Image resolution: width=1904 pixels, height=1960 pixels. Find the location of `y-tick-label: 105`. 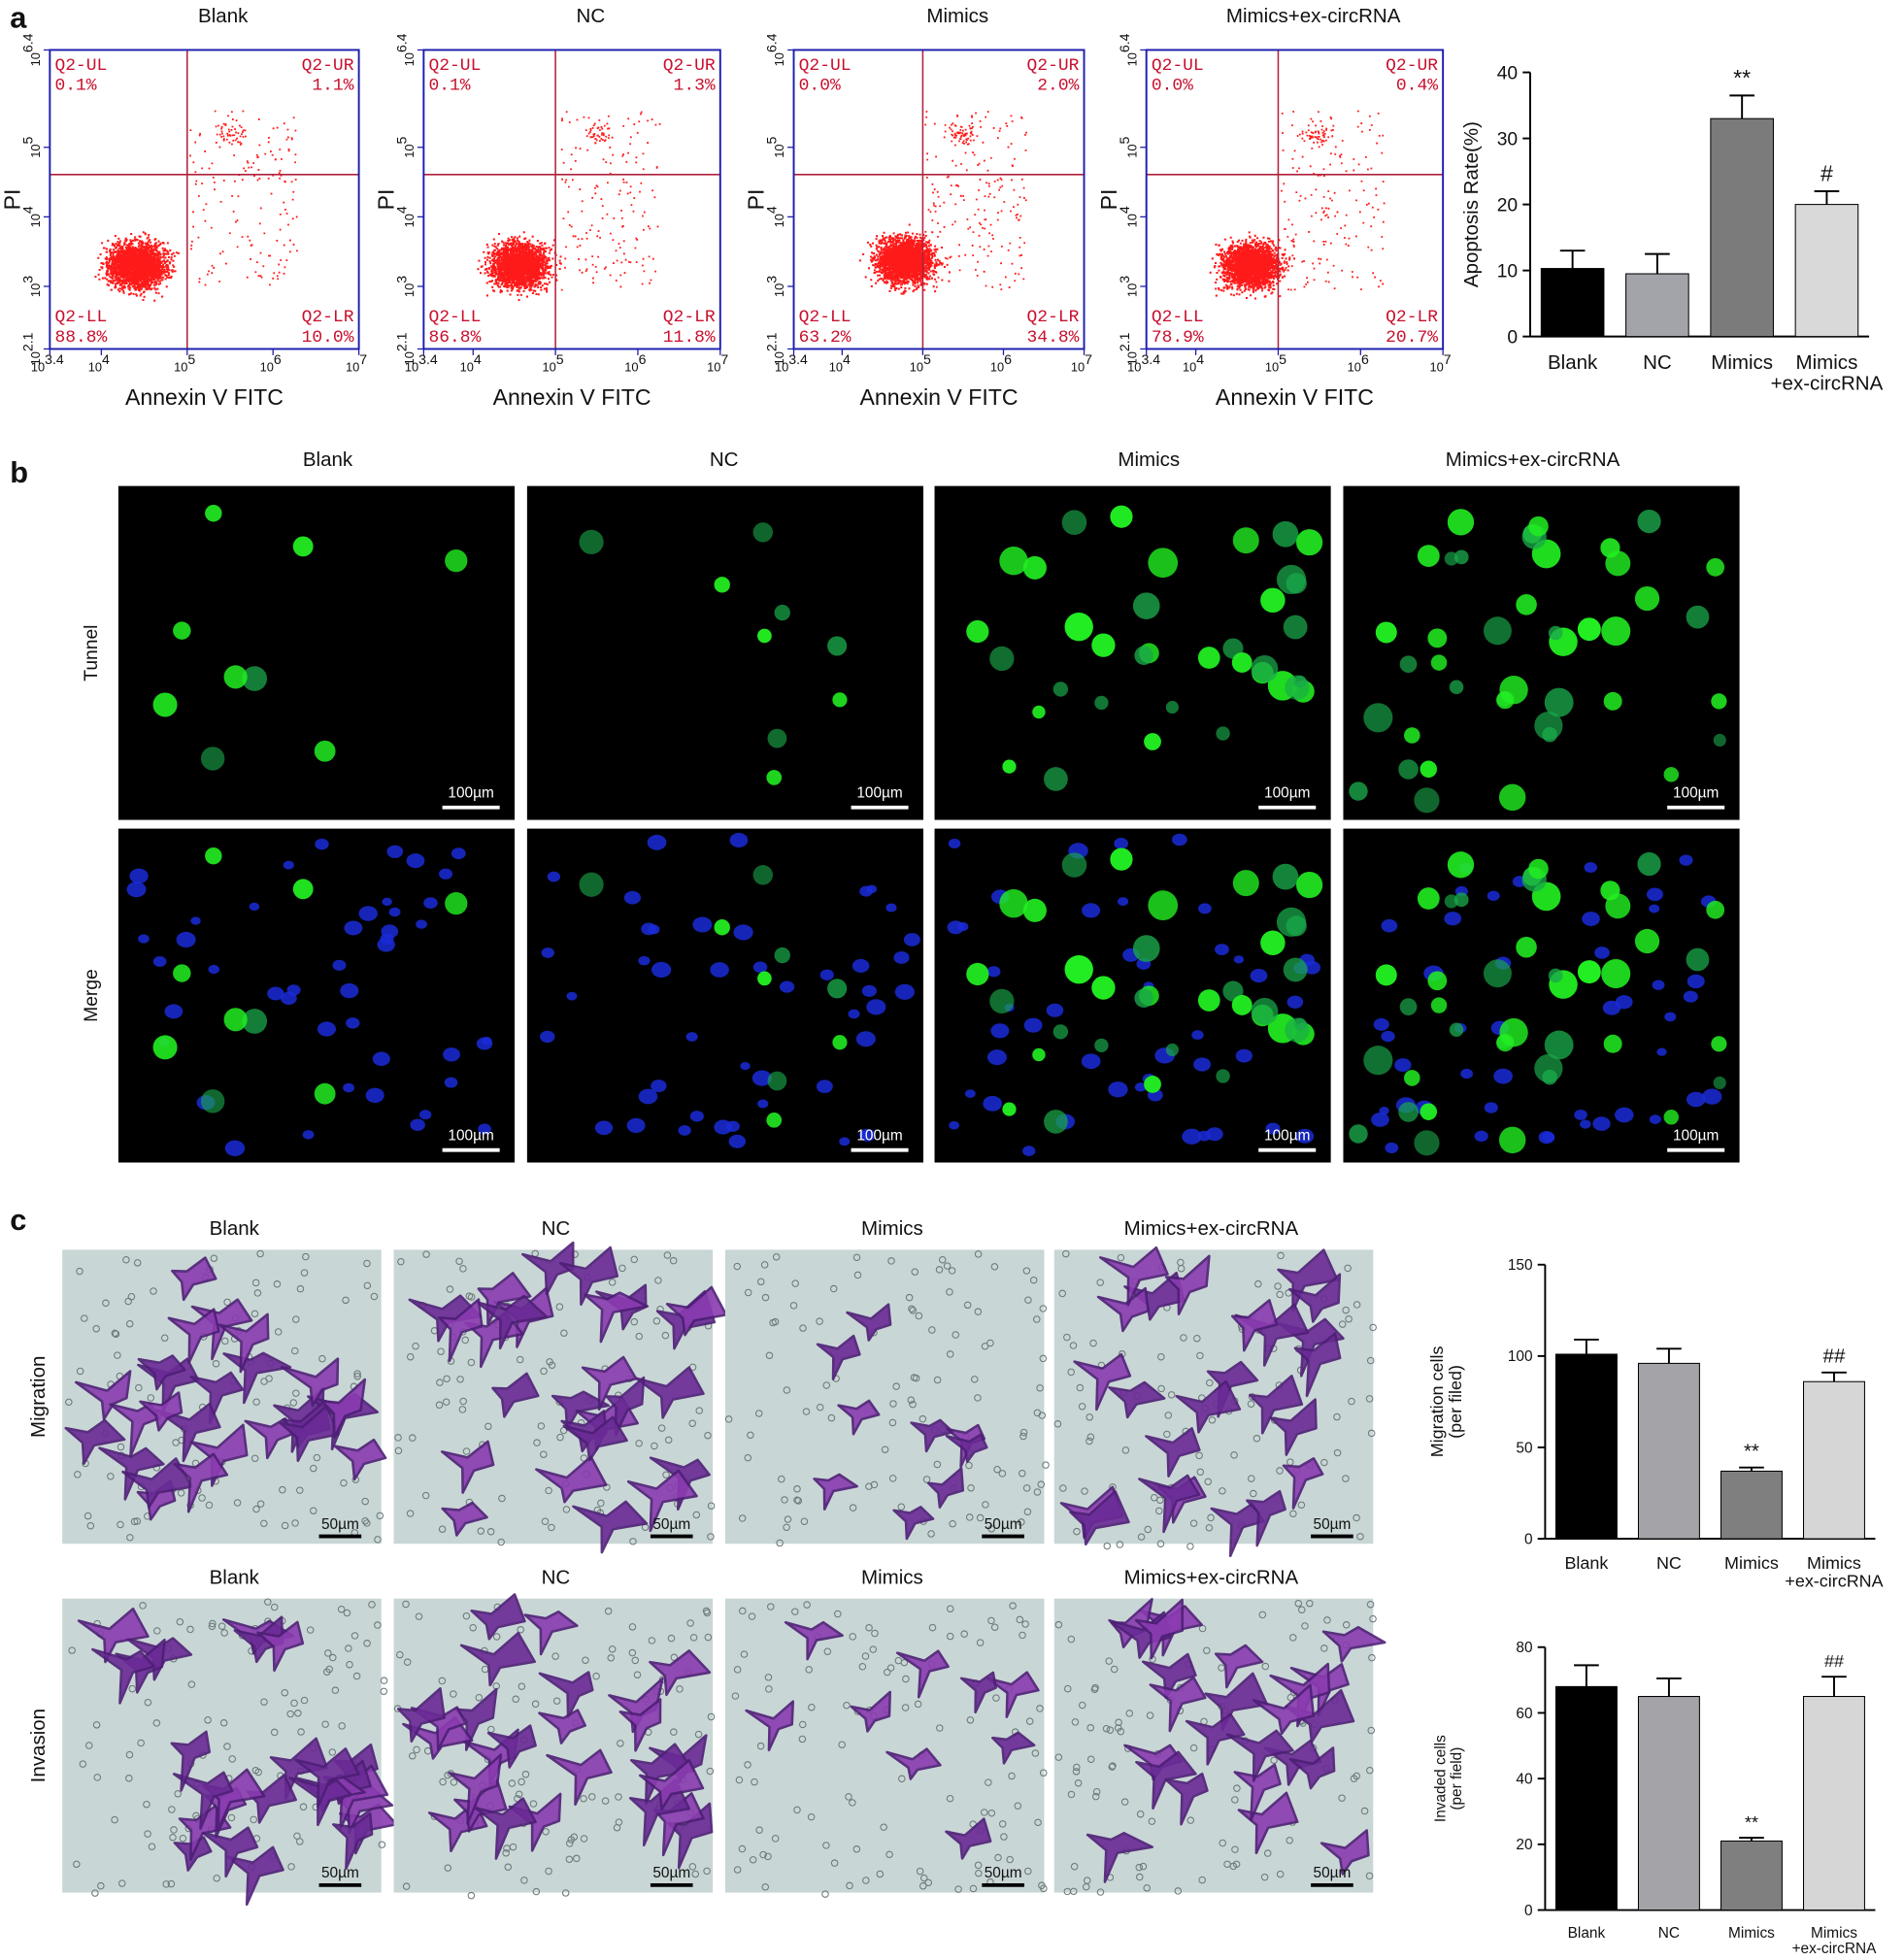

y-tick-label: 105 is located at coordinates (775, 147).